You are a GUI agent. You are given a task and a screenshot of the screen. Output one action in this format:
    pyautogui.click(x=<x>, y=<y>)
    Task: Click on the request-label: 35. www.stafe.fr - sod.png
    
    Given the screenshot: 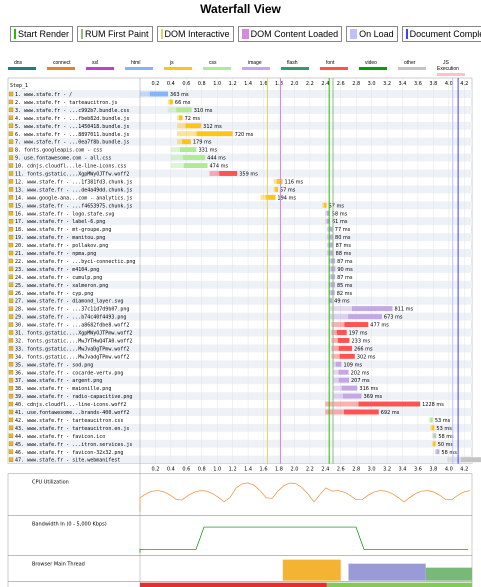 What is the action you would take?
    pyautogui.click(x=54, y=365)
    